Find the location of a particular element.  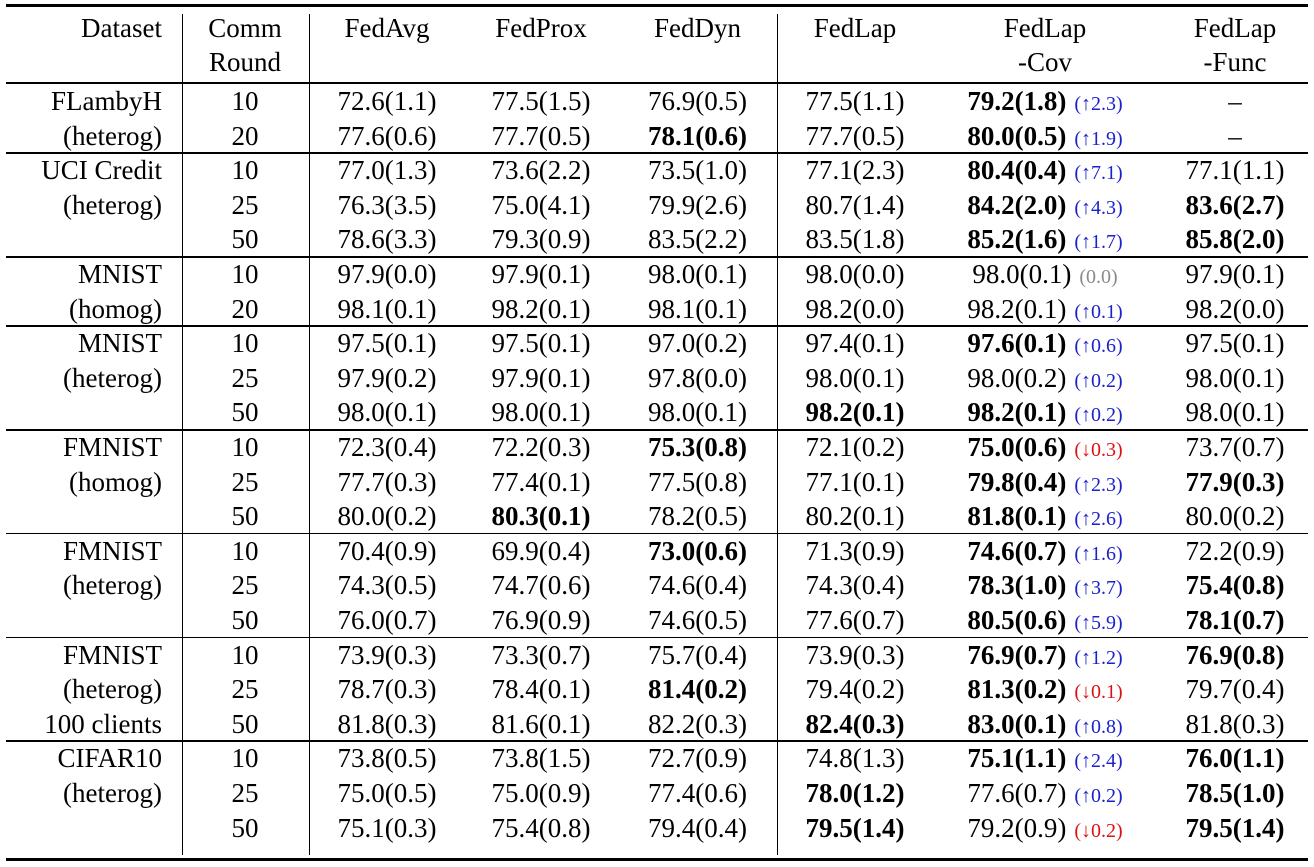

value-text: 76.3(3.5) is located at coordinates (387, 204).